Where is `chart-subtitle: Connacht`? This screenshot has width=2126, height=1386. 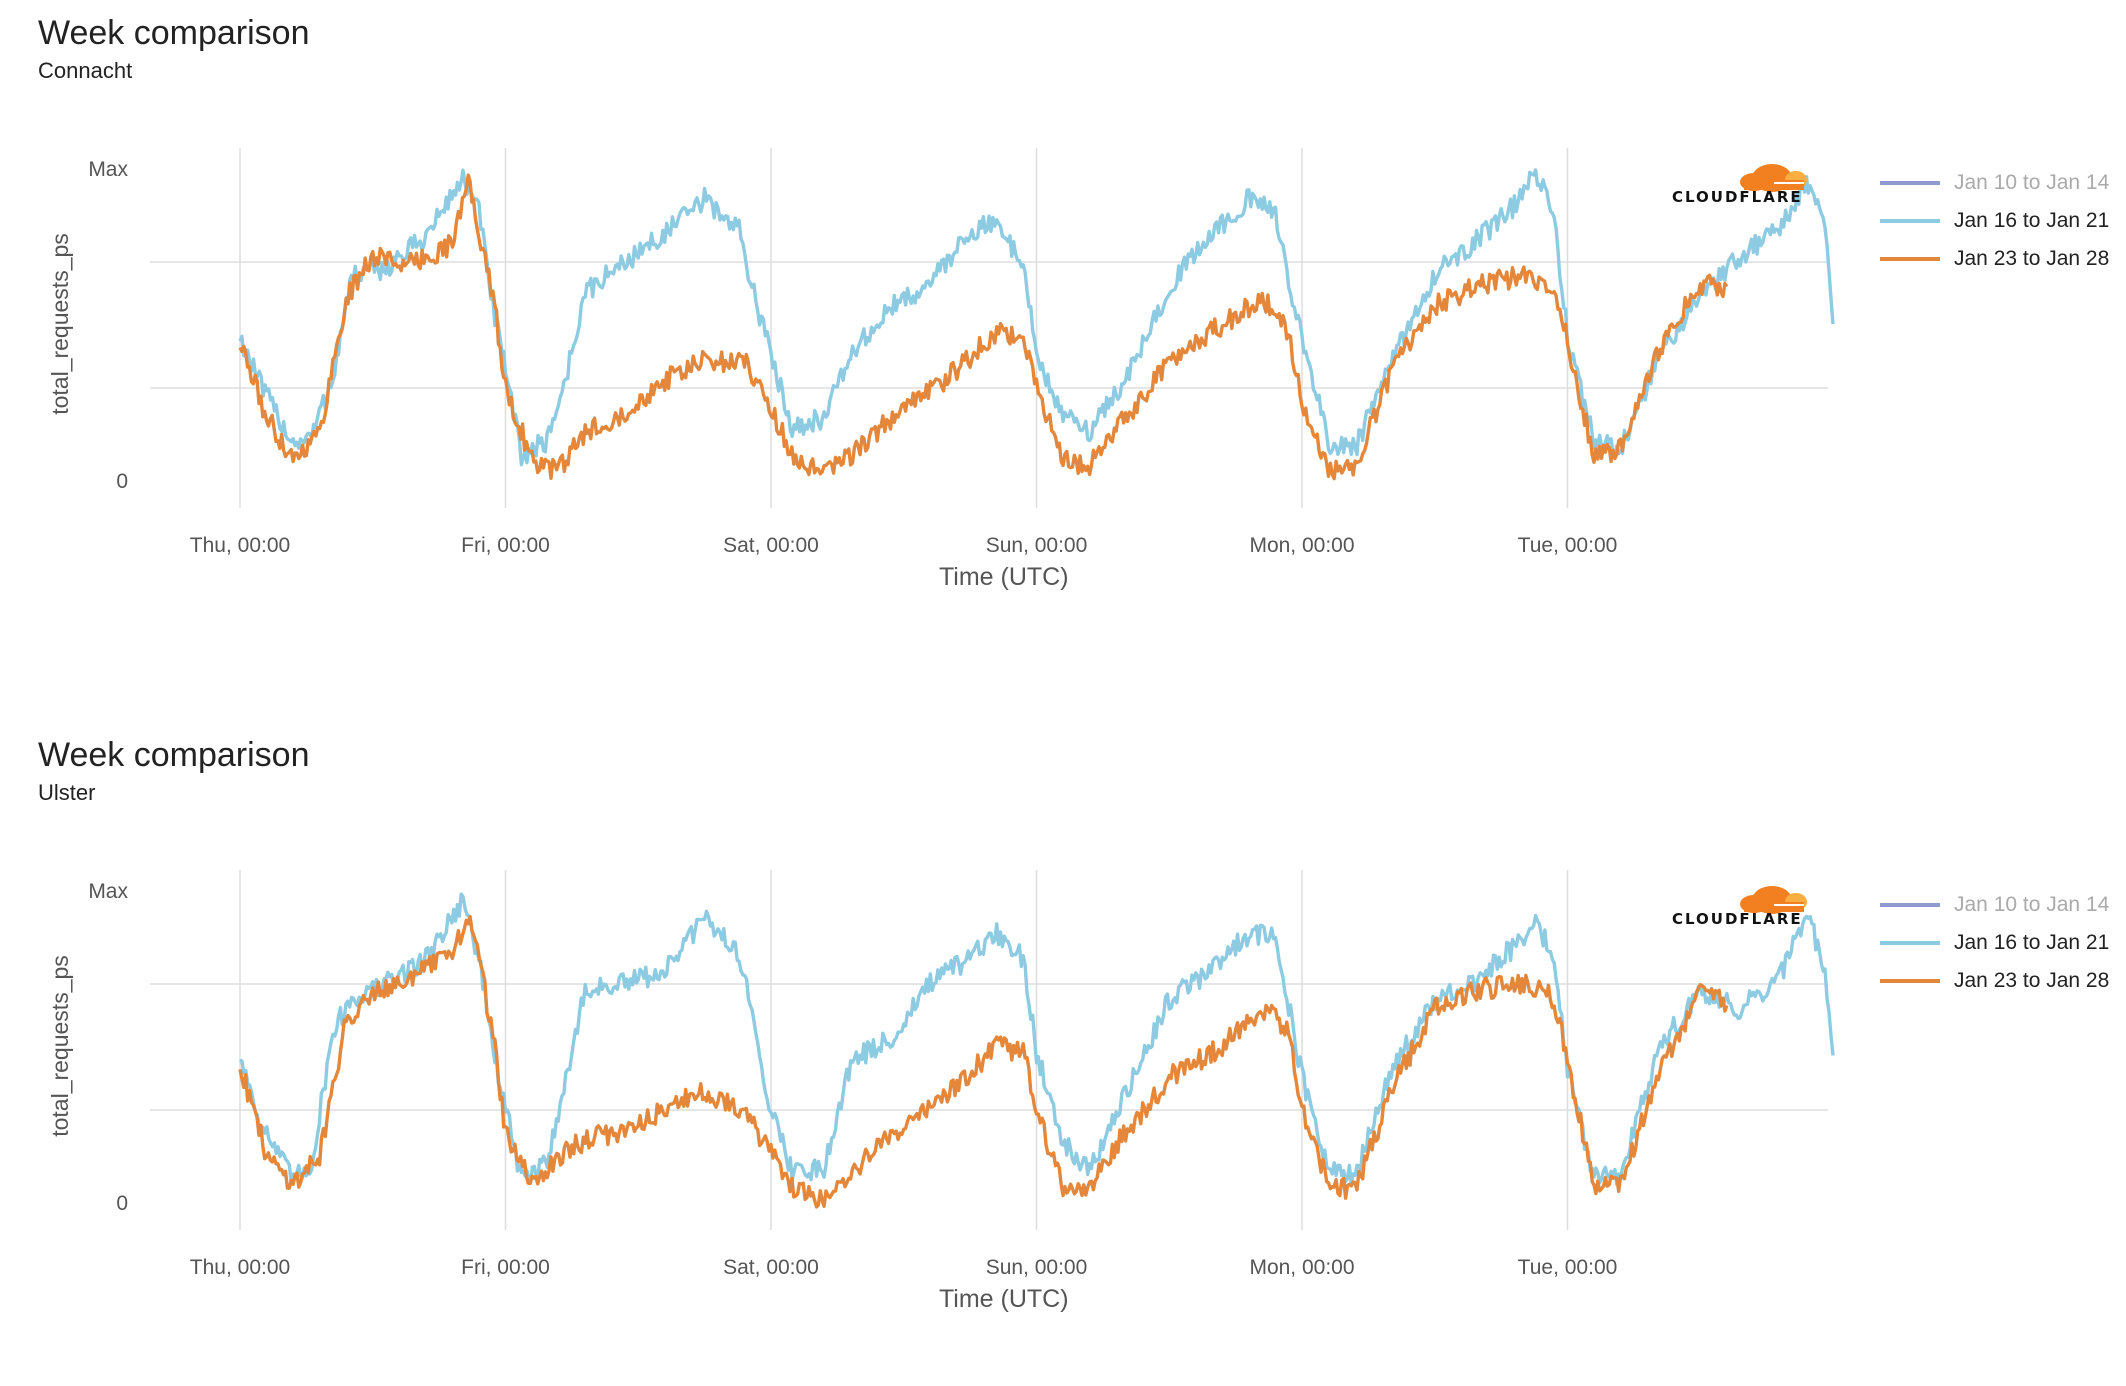 chart-subtitle: Connacht is located at coordinates (85, 70).